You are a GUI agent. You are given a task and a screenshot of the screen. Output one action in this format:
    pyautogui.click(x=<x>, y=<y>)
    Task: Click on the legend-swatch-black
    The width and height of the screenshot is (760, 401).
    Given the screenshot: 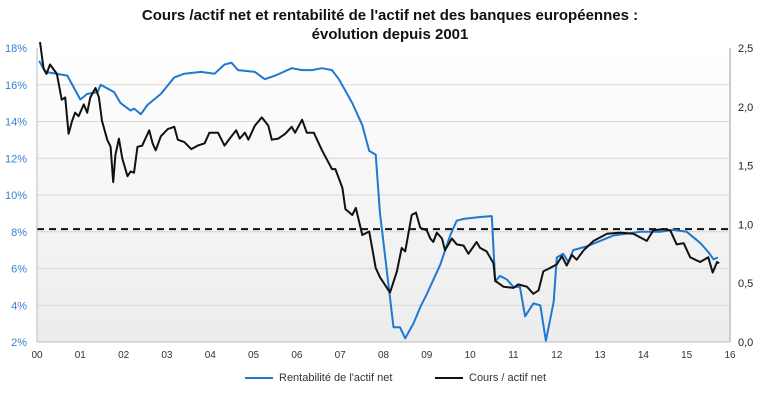 What is the action you would take?
    pyautogui.click(x=449, y=378)
    